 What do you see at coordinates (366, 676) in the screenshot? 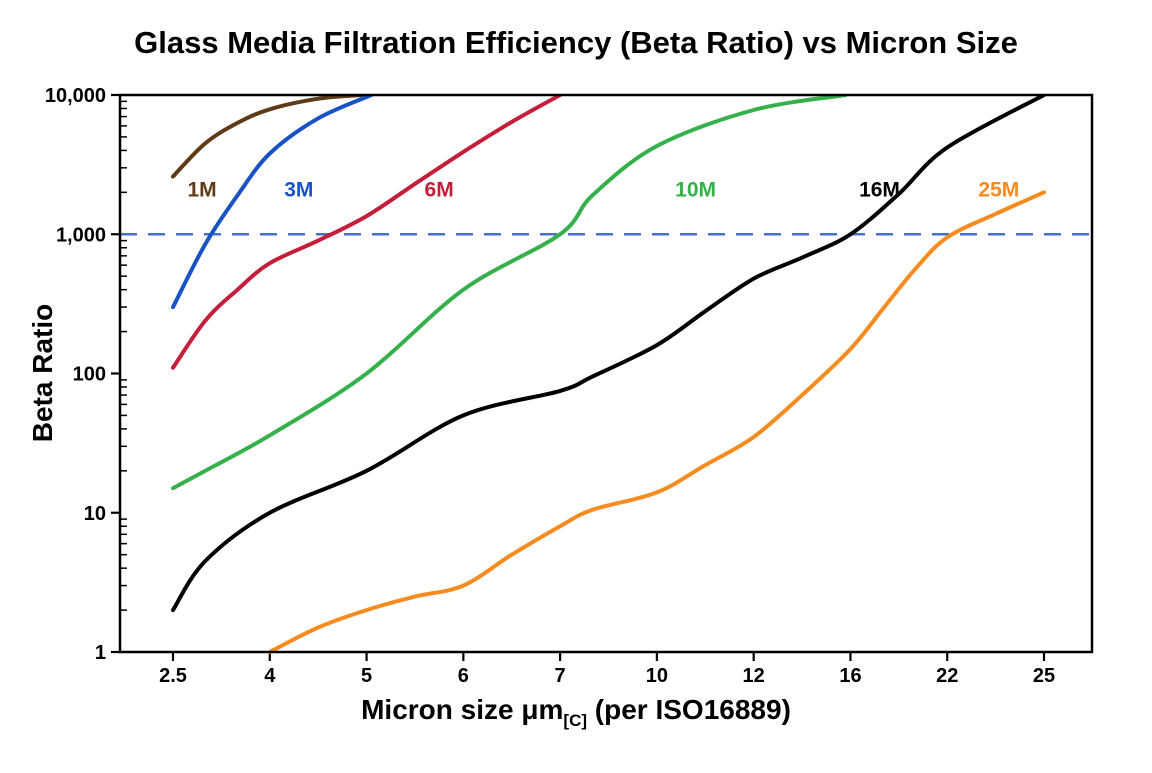
I see `x-tick-label: 5` at bounding box center [366, 676].